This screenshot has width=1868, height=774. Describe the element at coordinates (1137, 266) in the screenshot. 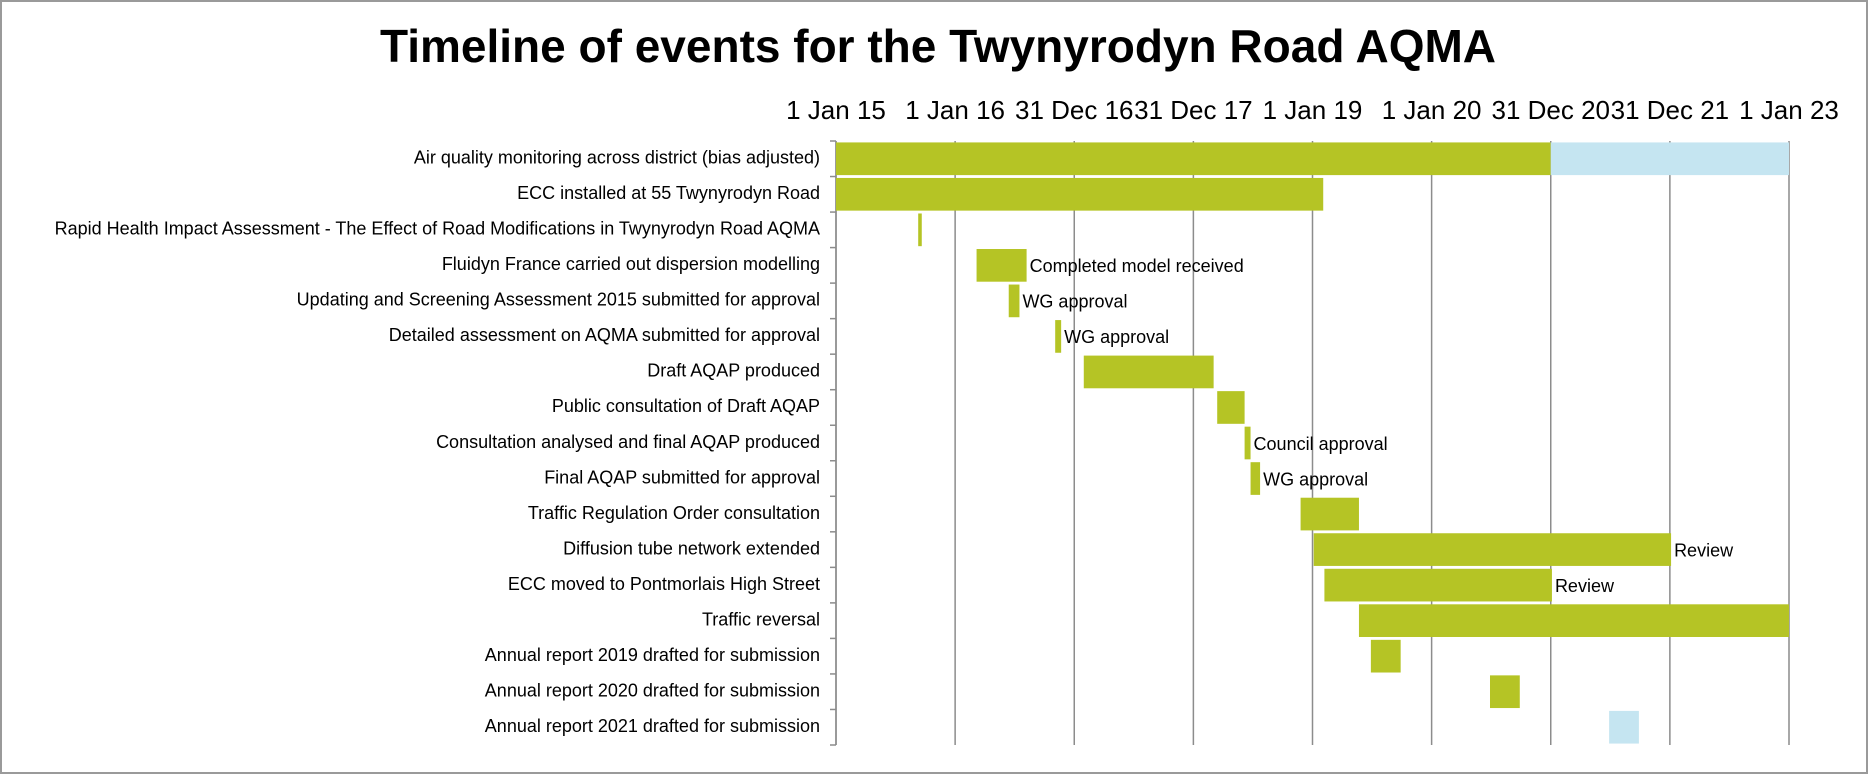

I see `bar-annotation: Completed model received` at that location.